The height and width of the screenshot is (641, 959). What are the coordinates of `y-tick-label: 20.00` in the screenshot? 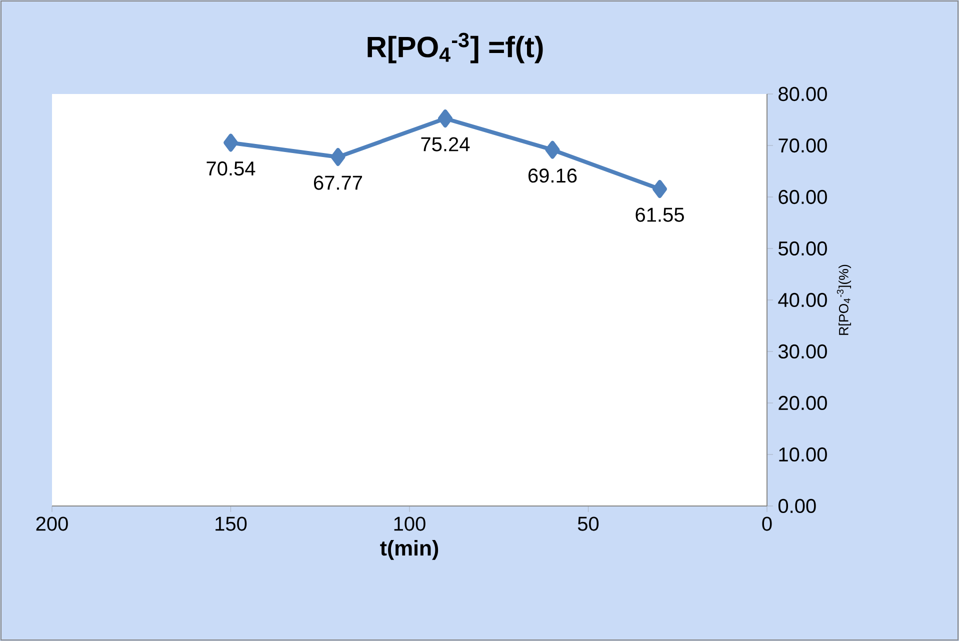 It's located at (802, 403).